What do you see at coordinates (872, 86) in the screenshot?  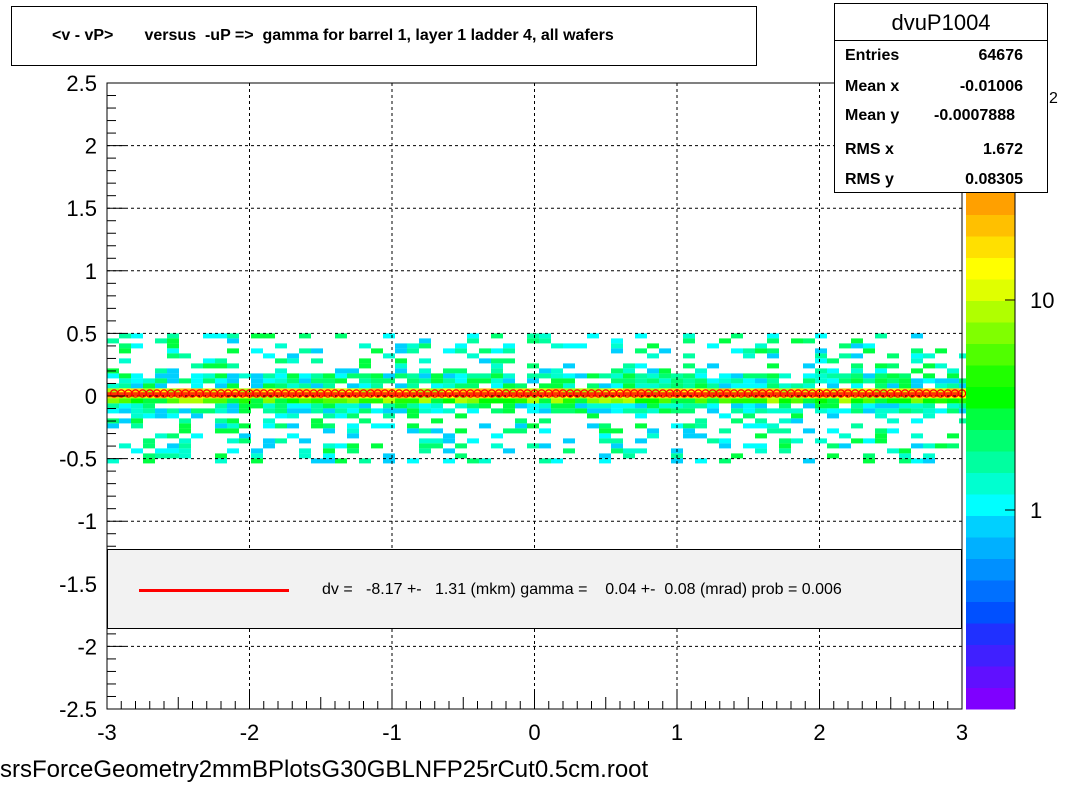 I see `stat-label: Mean x` at bounding box center [872, 86].